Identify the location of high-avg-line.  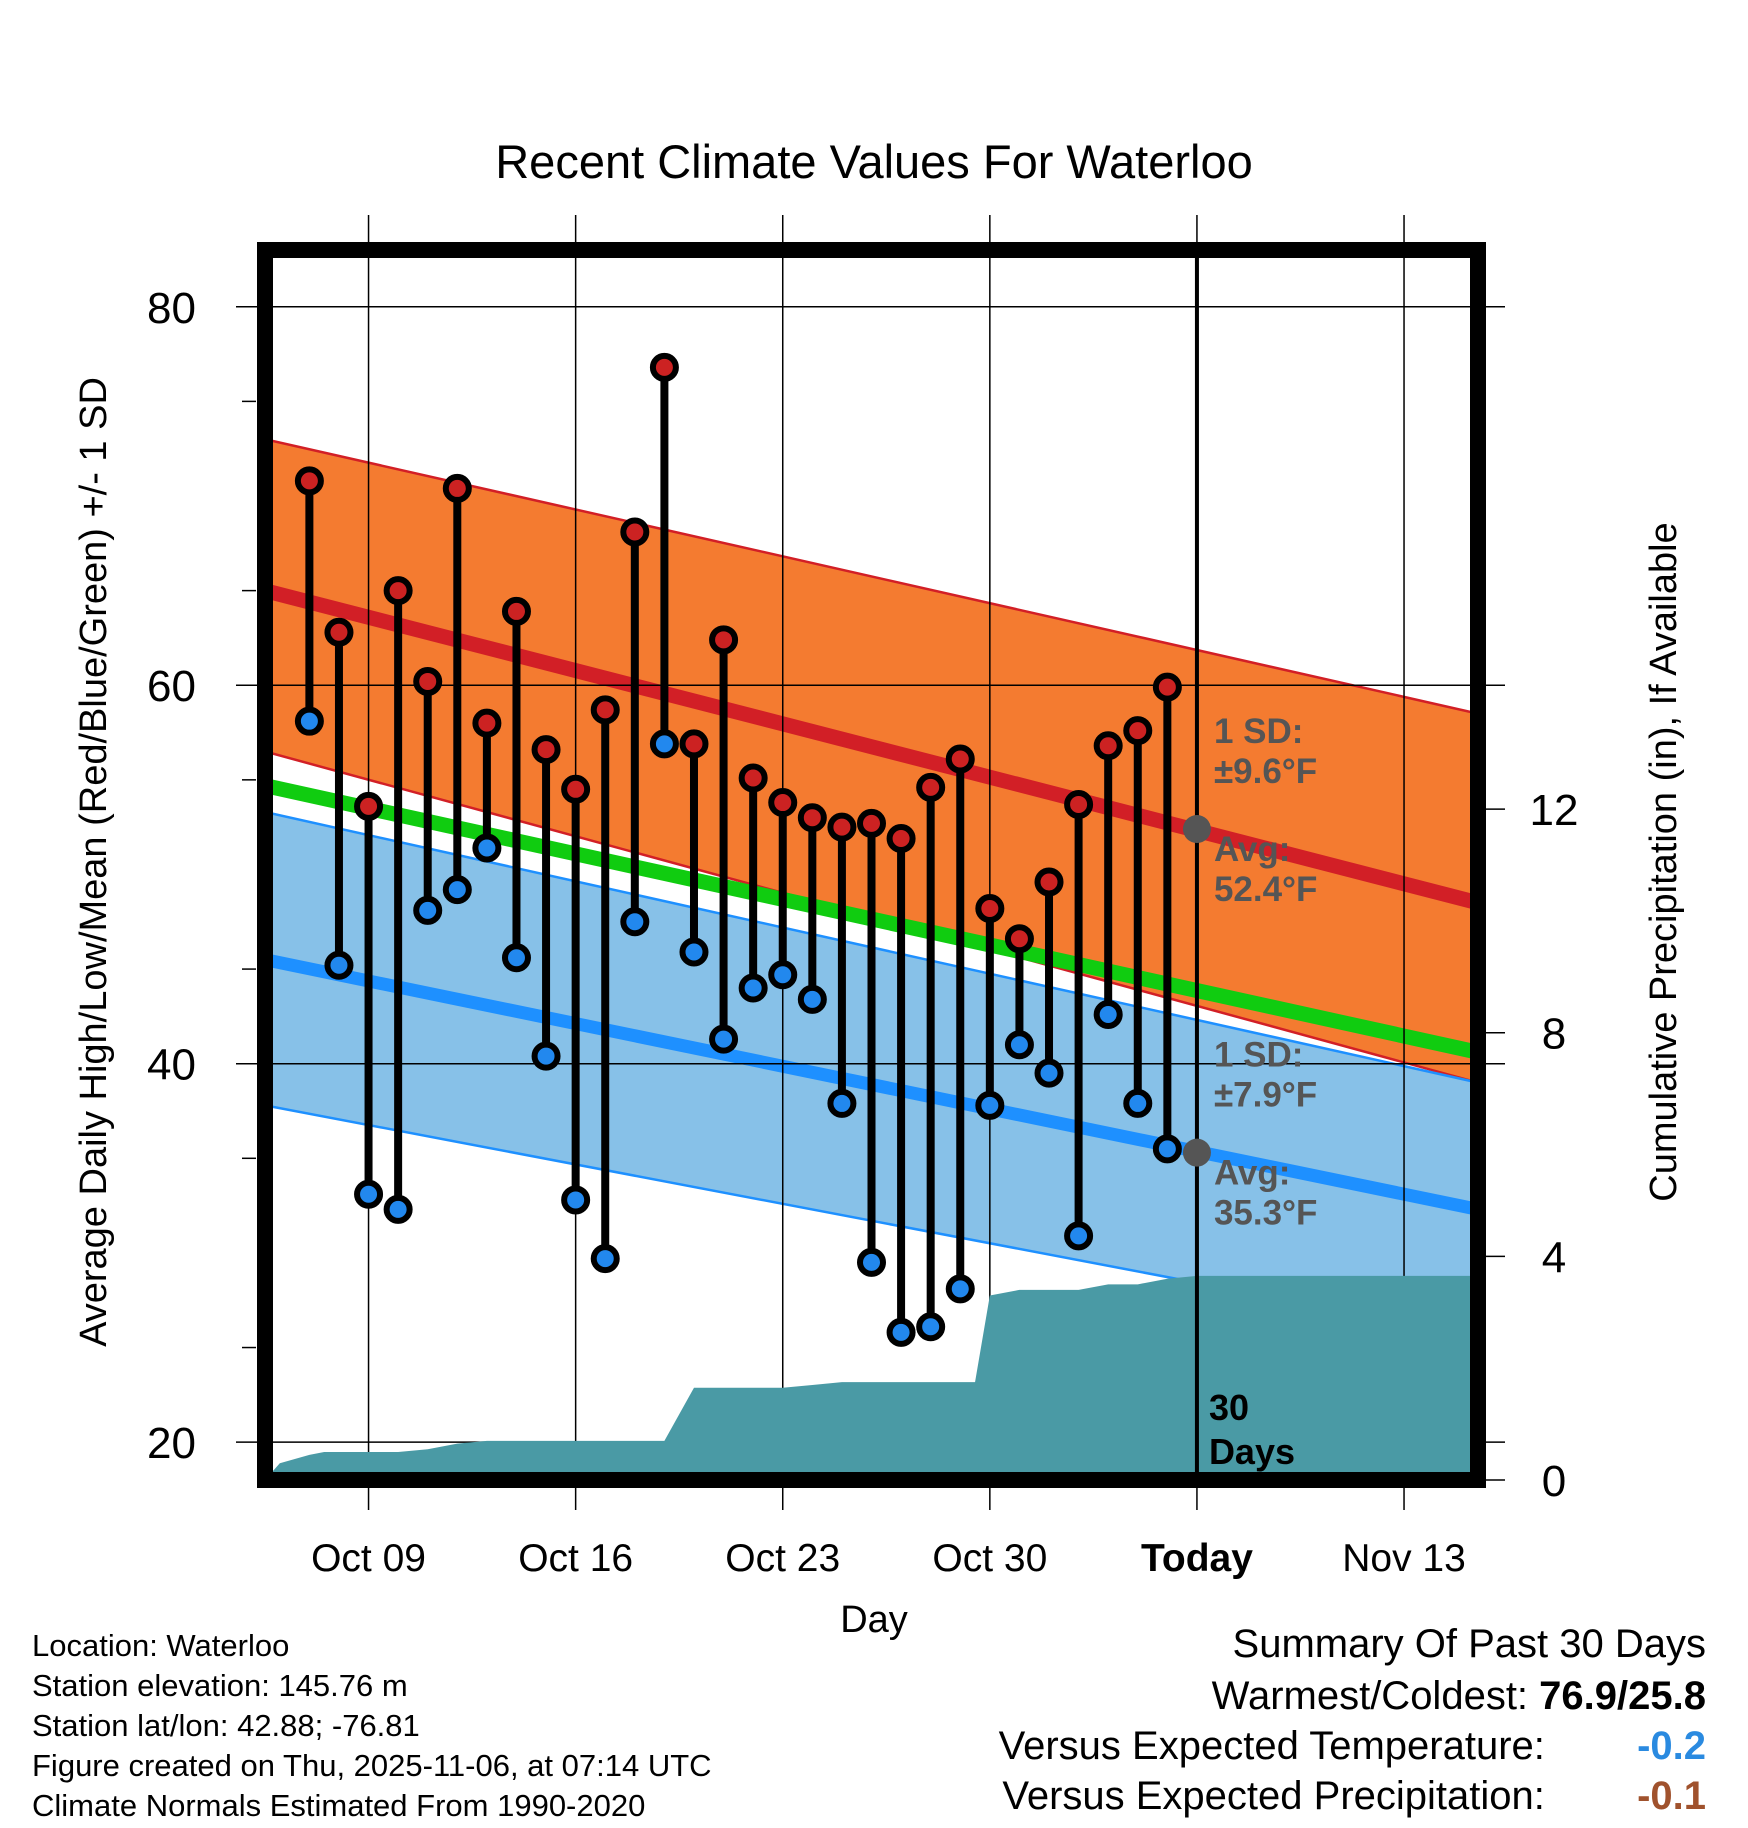
(871, 747).